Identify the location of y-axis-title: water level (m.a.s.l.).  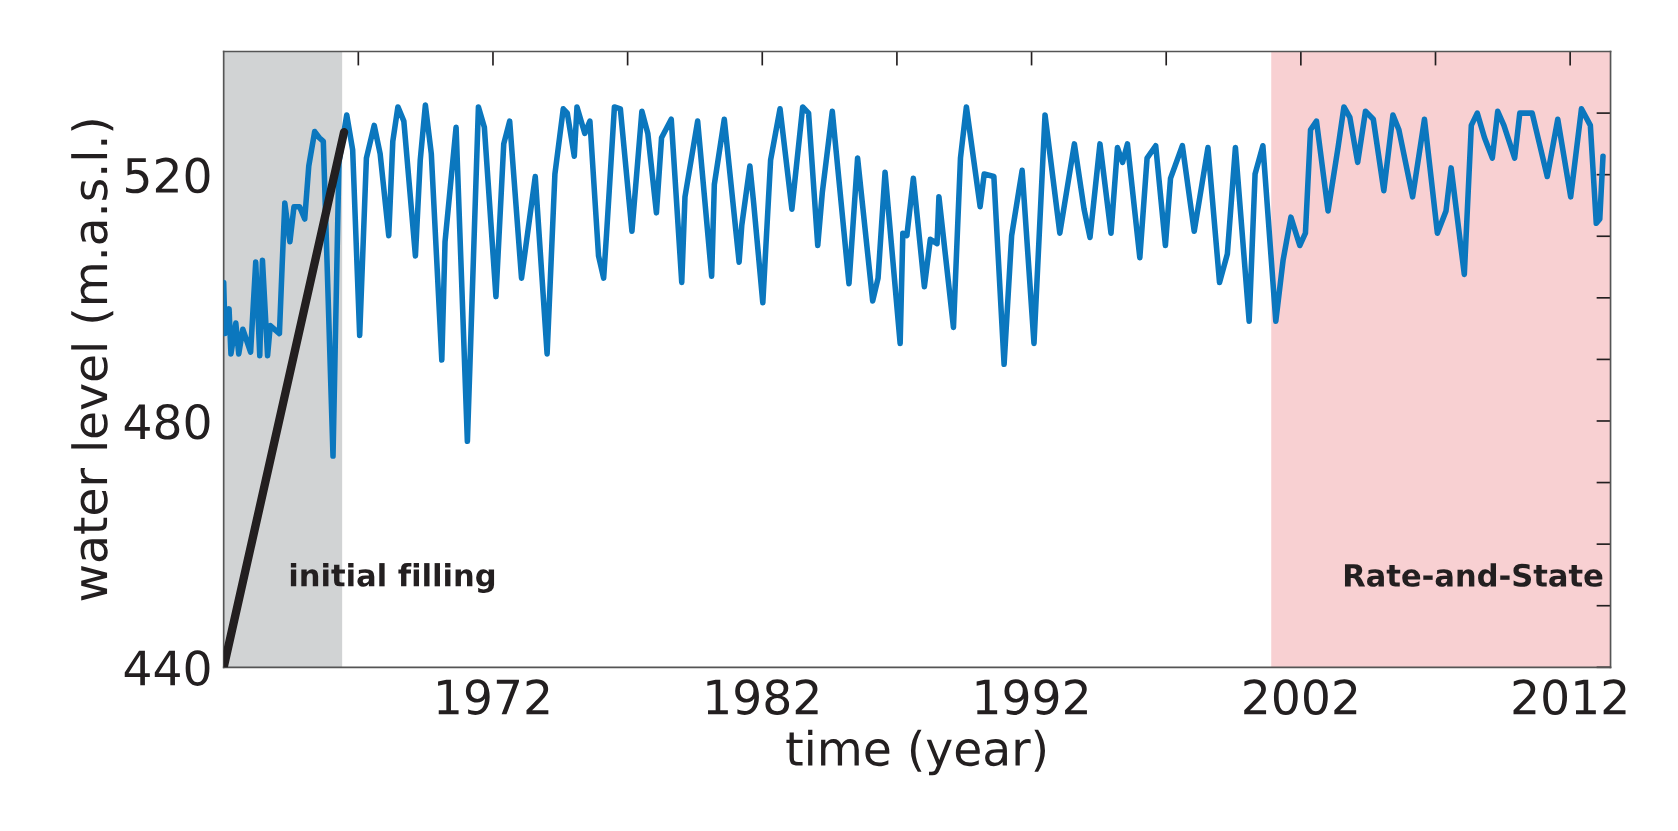
(92, 360).